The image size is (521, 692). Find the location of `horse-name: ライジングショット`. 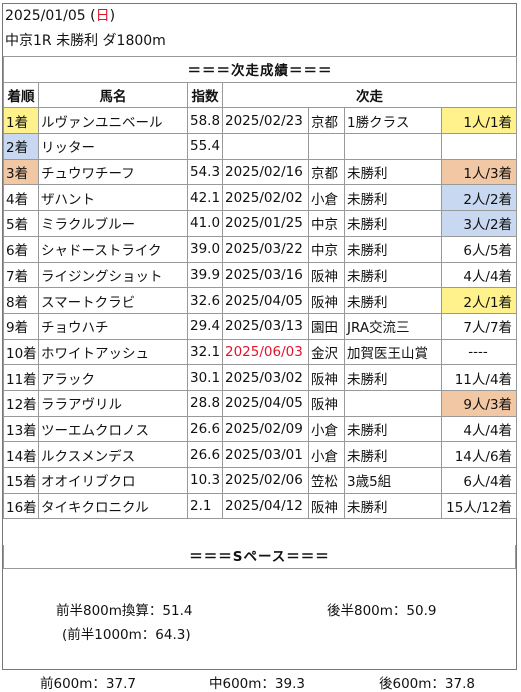

horse-name: ライジングショット is located at coordinates (113, 275).